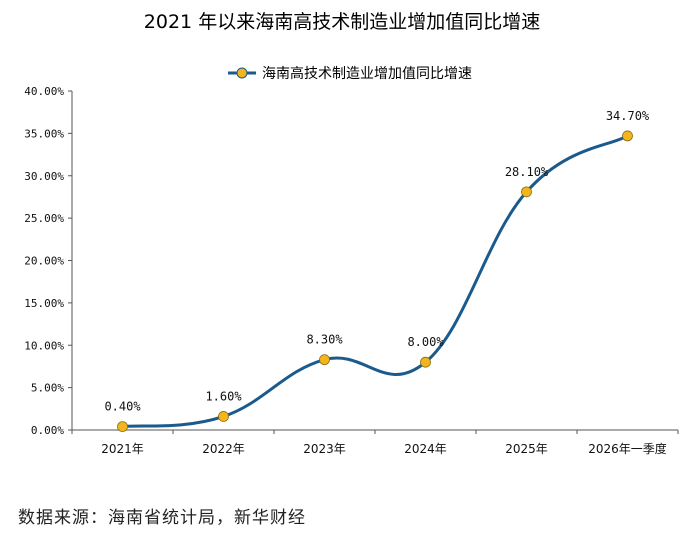  What do you see at coordinates (342, 22) in the screenshot?
I see `chart-title: 2021 年以来海南高技术制造业增加值同比增速` at bounding box center [342, 22].